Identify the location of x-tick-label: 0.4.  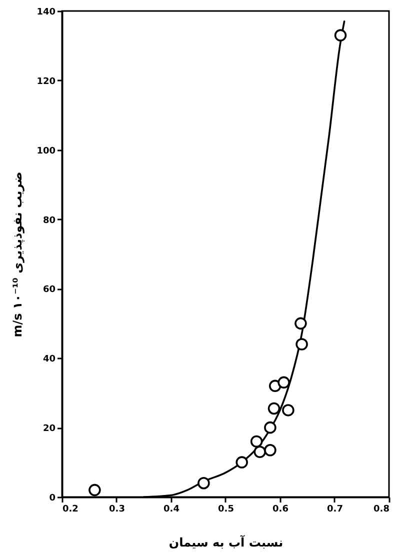
(172, 509).